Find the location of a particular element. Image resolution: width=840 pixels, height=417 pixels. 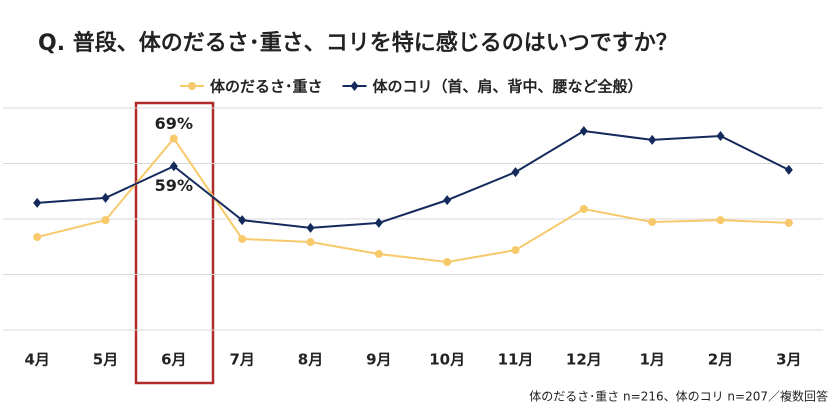

x-tick-label: 9月 is located at coordinates (378, 360).